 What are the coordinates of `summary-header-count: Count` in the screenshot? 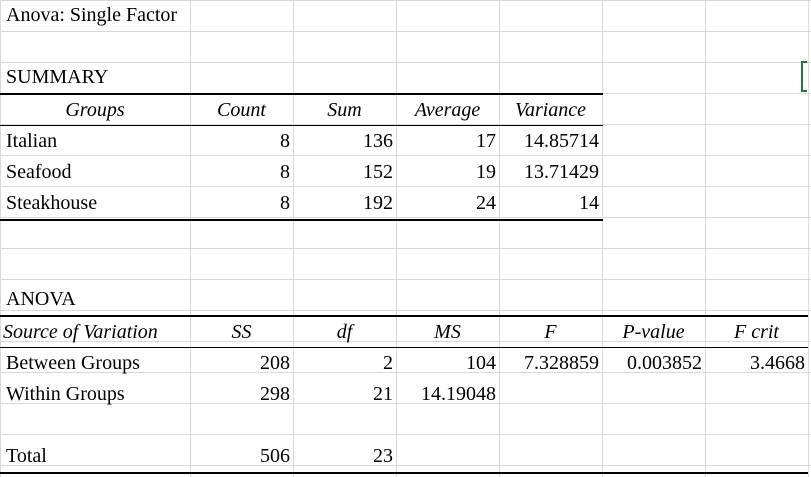 It's located at (241, 110).